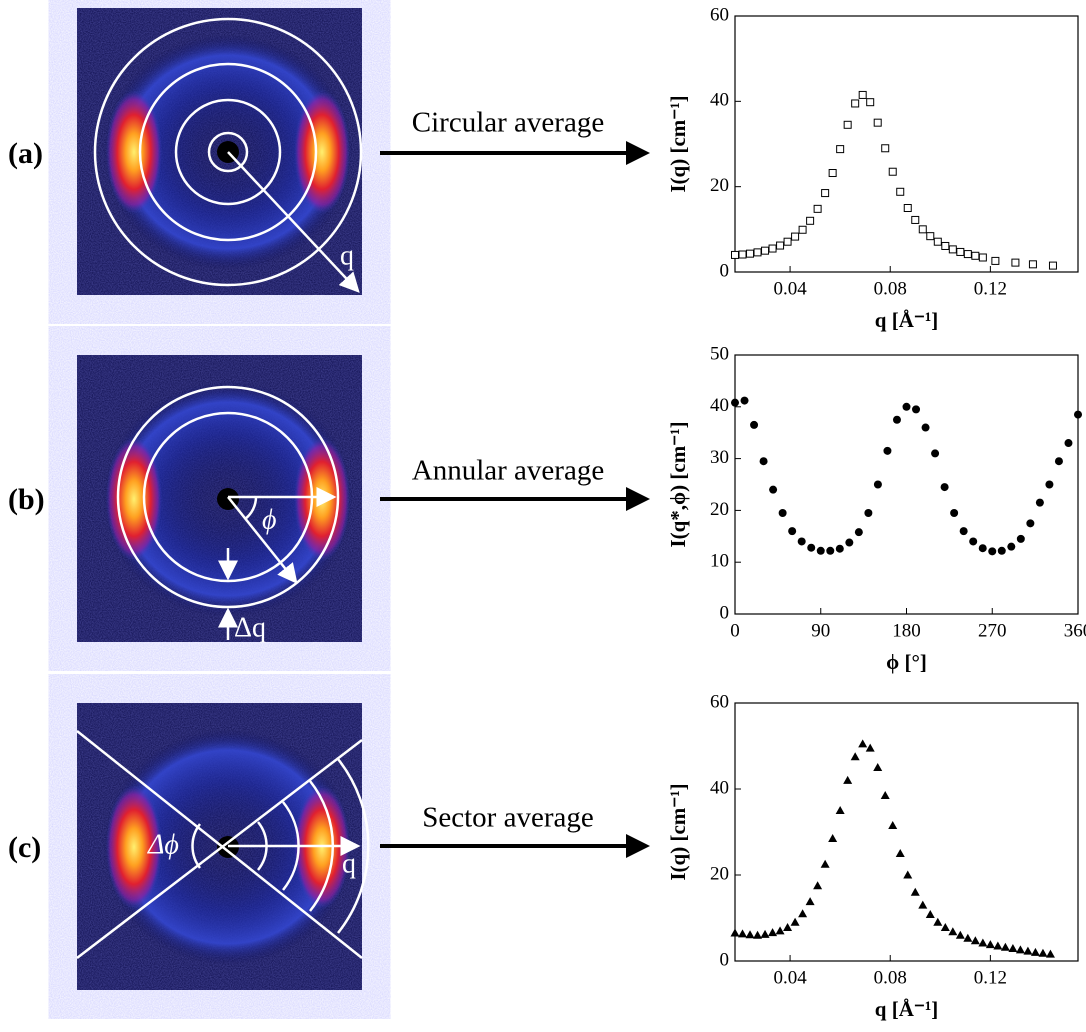 The height and width of the screenshot is (1032, 1086). I want to click on annotation: Δq, so click(250, 627).